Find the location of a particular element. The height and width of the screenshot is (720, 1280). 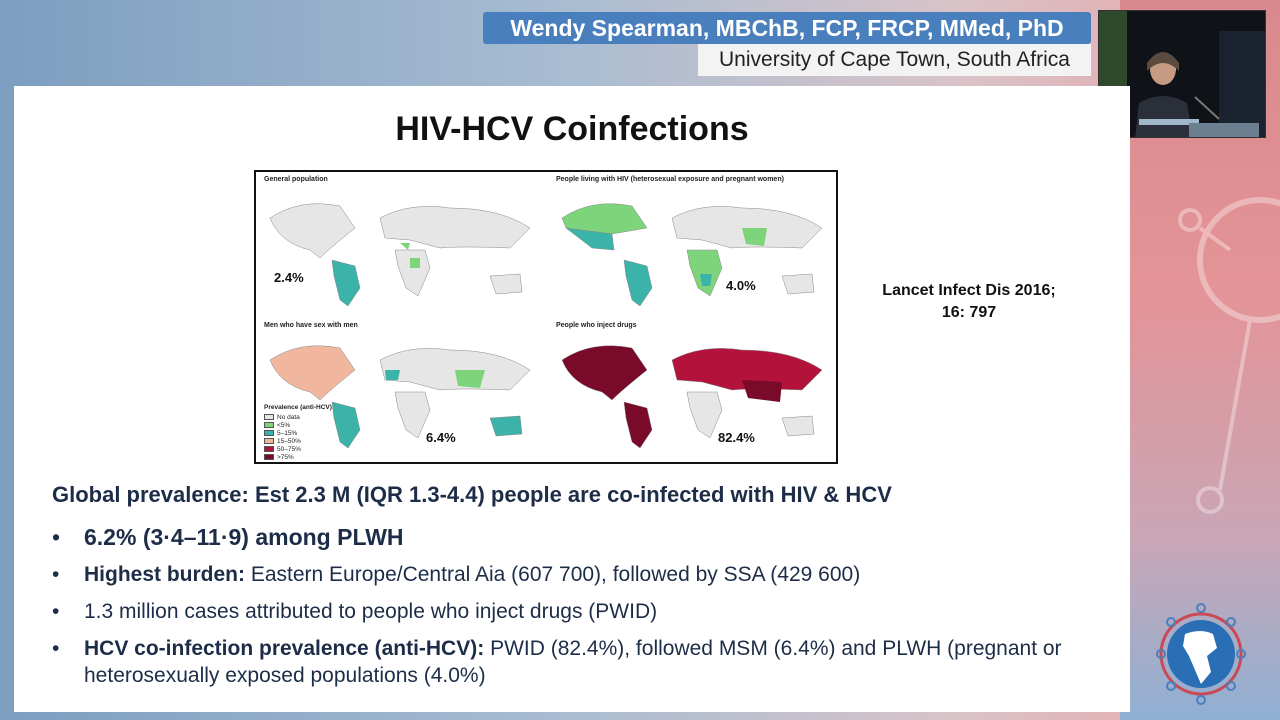

map-panel-pwid: People who inject drugs 82.4% is located at coordinates (692, 390).